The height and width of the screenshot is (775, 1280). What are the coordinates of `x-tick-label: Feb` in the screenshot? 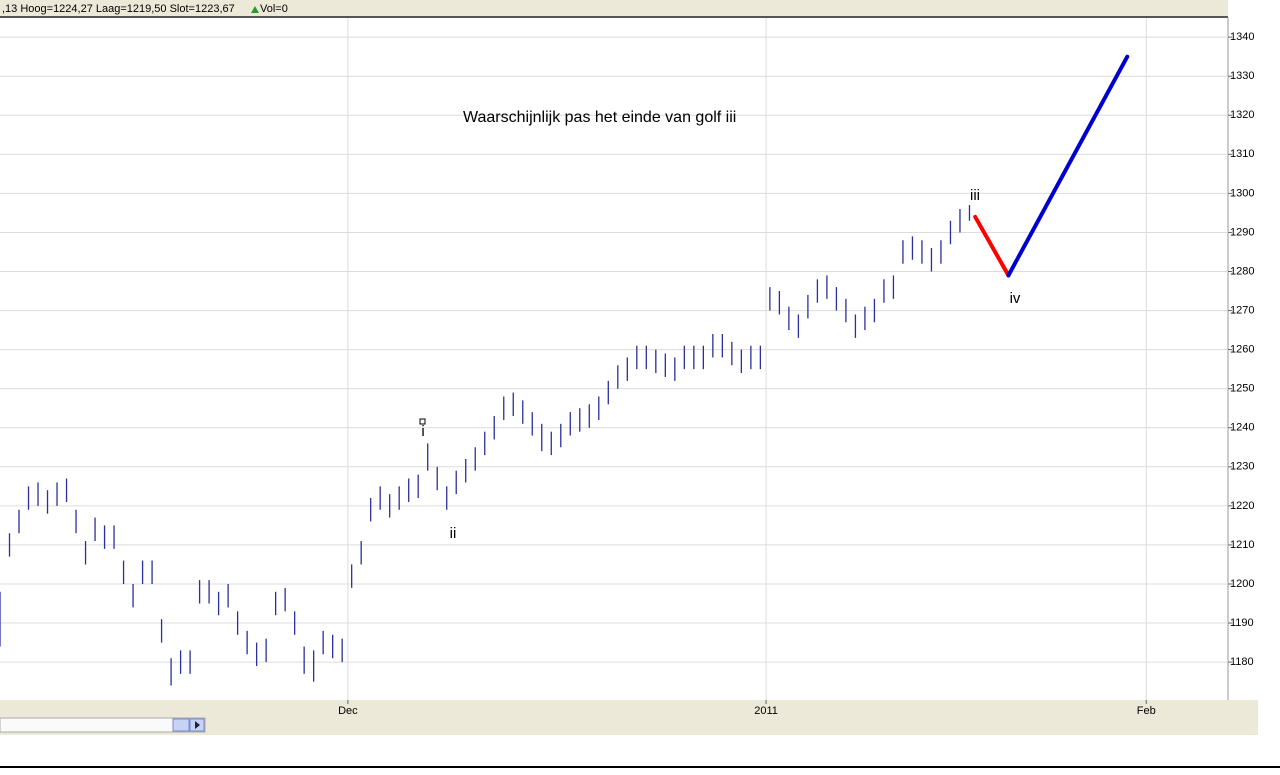 It's located at (1146, 711).